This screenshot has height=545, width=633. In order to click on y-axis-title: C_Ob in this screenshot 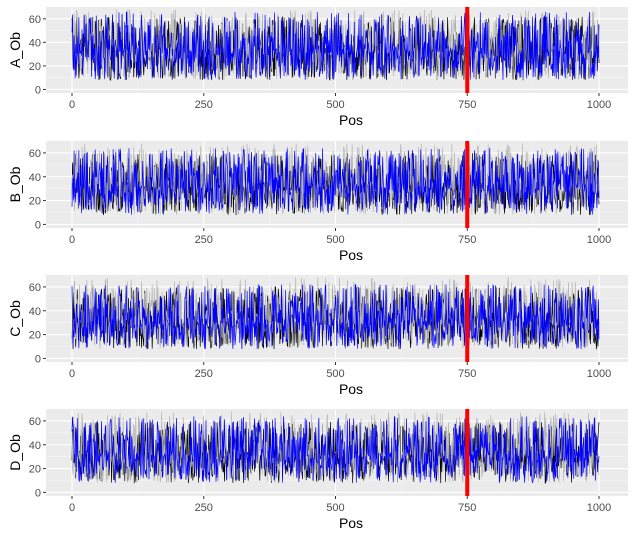, I will do `click(15, 318)`.